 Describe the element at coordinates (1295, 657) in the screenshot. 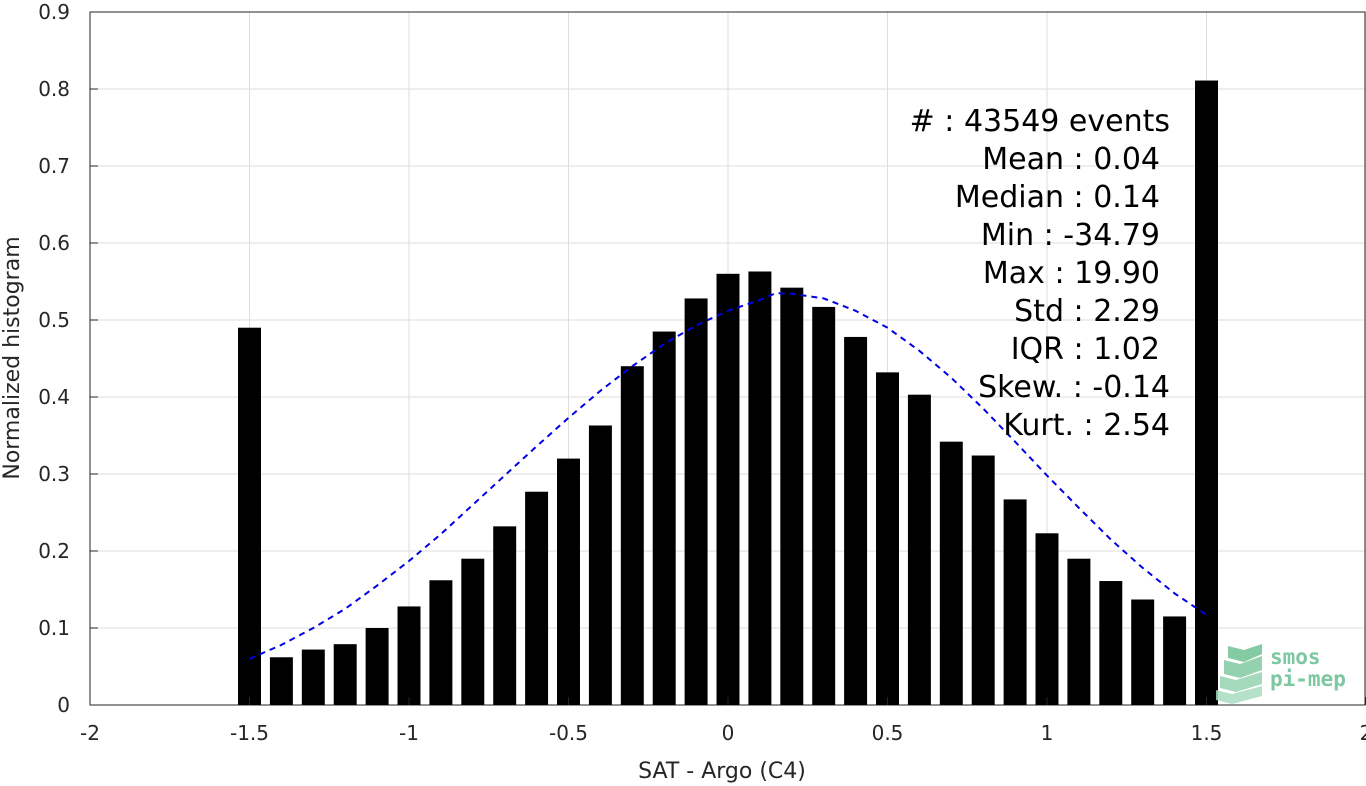

I see `logo-text-smos: smos` at that location.